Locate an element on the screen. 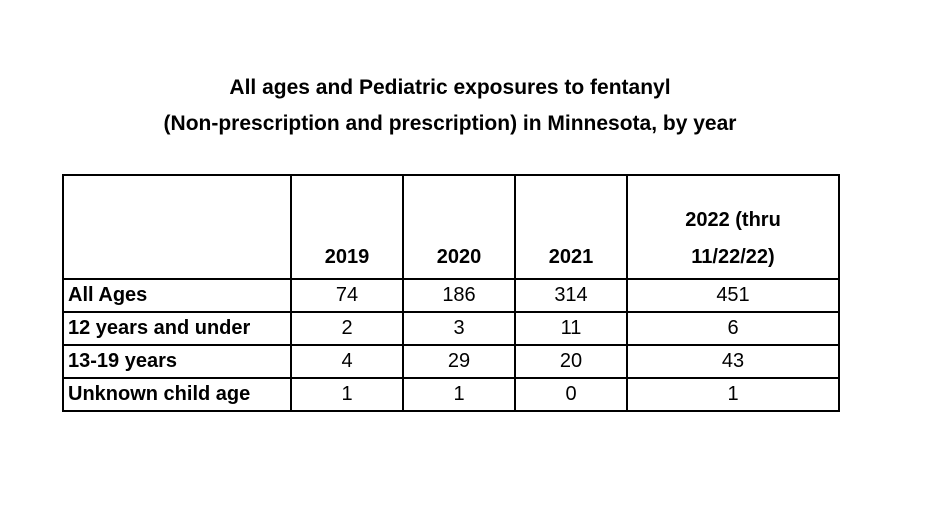  table-cell: 29 is located at coordinates (459, 361).